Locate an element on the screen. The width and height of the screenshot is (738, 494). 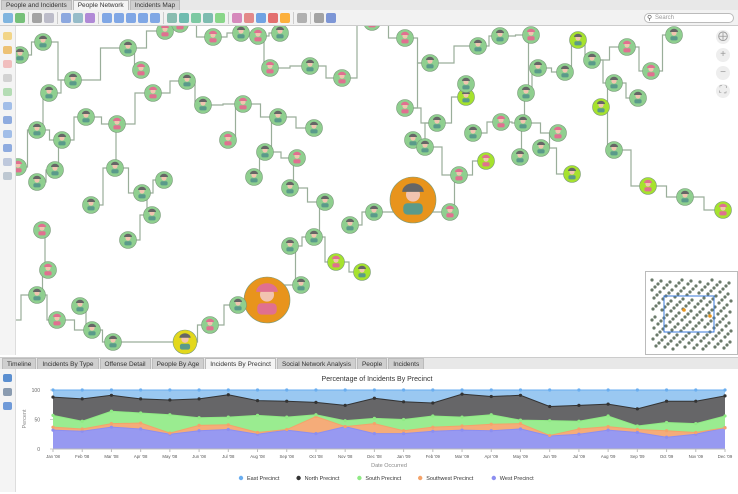
minimap-canvas is located at coordinates (691, 313).